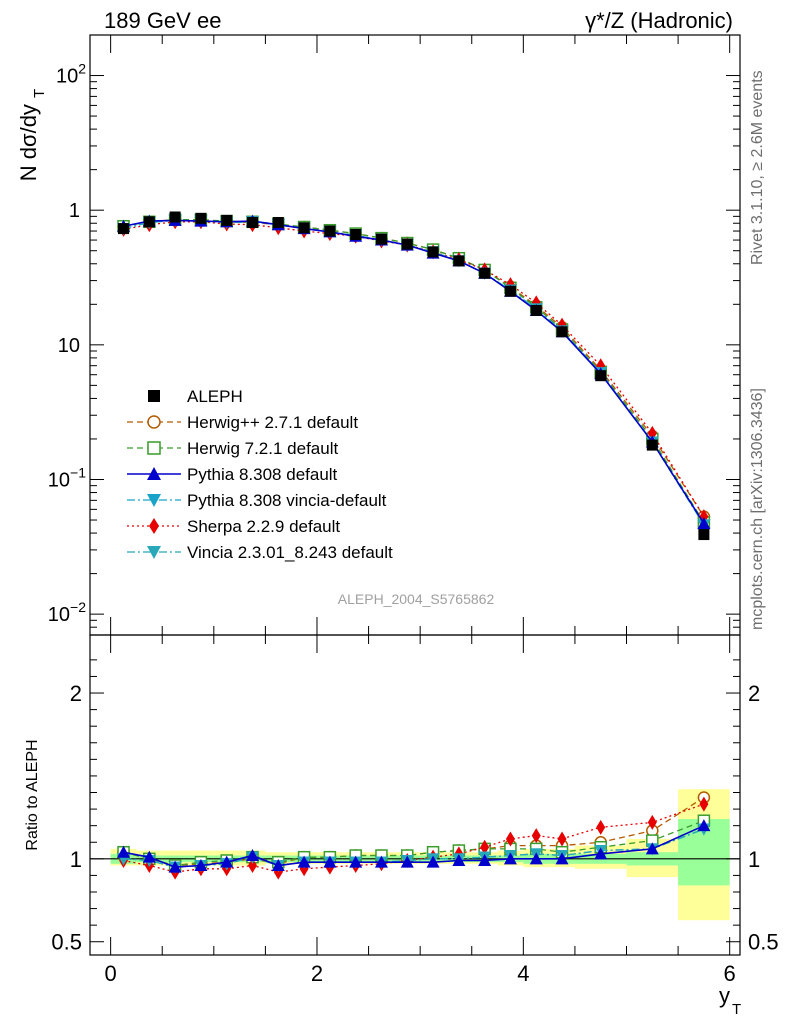 Image resolution: width=786 pixels, height=1024 pixels. What do you see at coordinates (757, 167) in the screenshot?
I see `rivet-version-label: Rivet 3.1.10, ≥ 2.6M events` at bounding box center [757, 167].